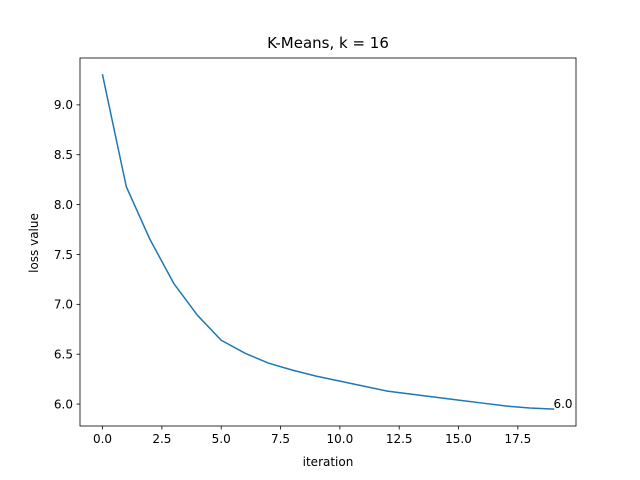 This screenshot has height=480, width=640. What do you see at coordinates (63, 255) in the screenshot?
I see `y-tick-label: 7.5` at bounding box center [63, 255].